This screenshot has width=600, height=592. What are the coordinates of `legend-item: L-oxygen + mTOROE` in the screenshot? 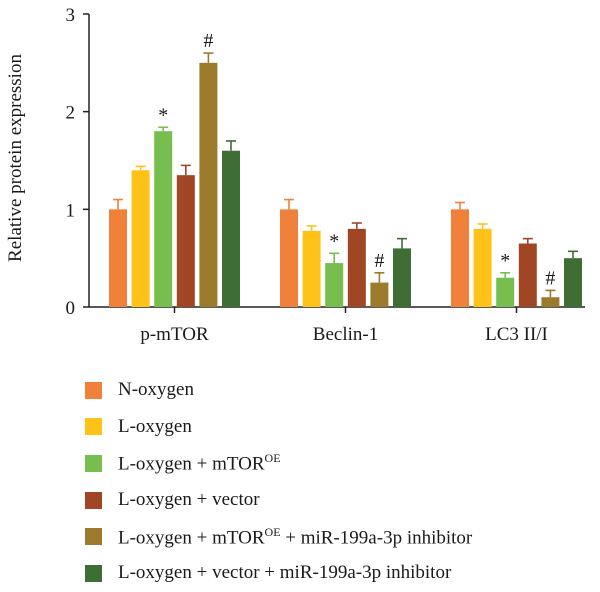 It's located at (278, 463).